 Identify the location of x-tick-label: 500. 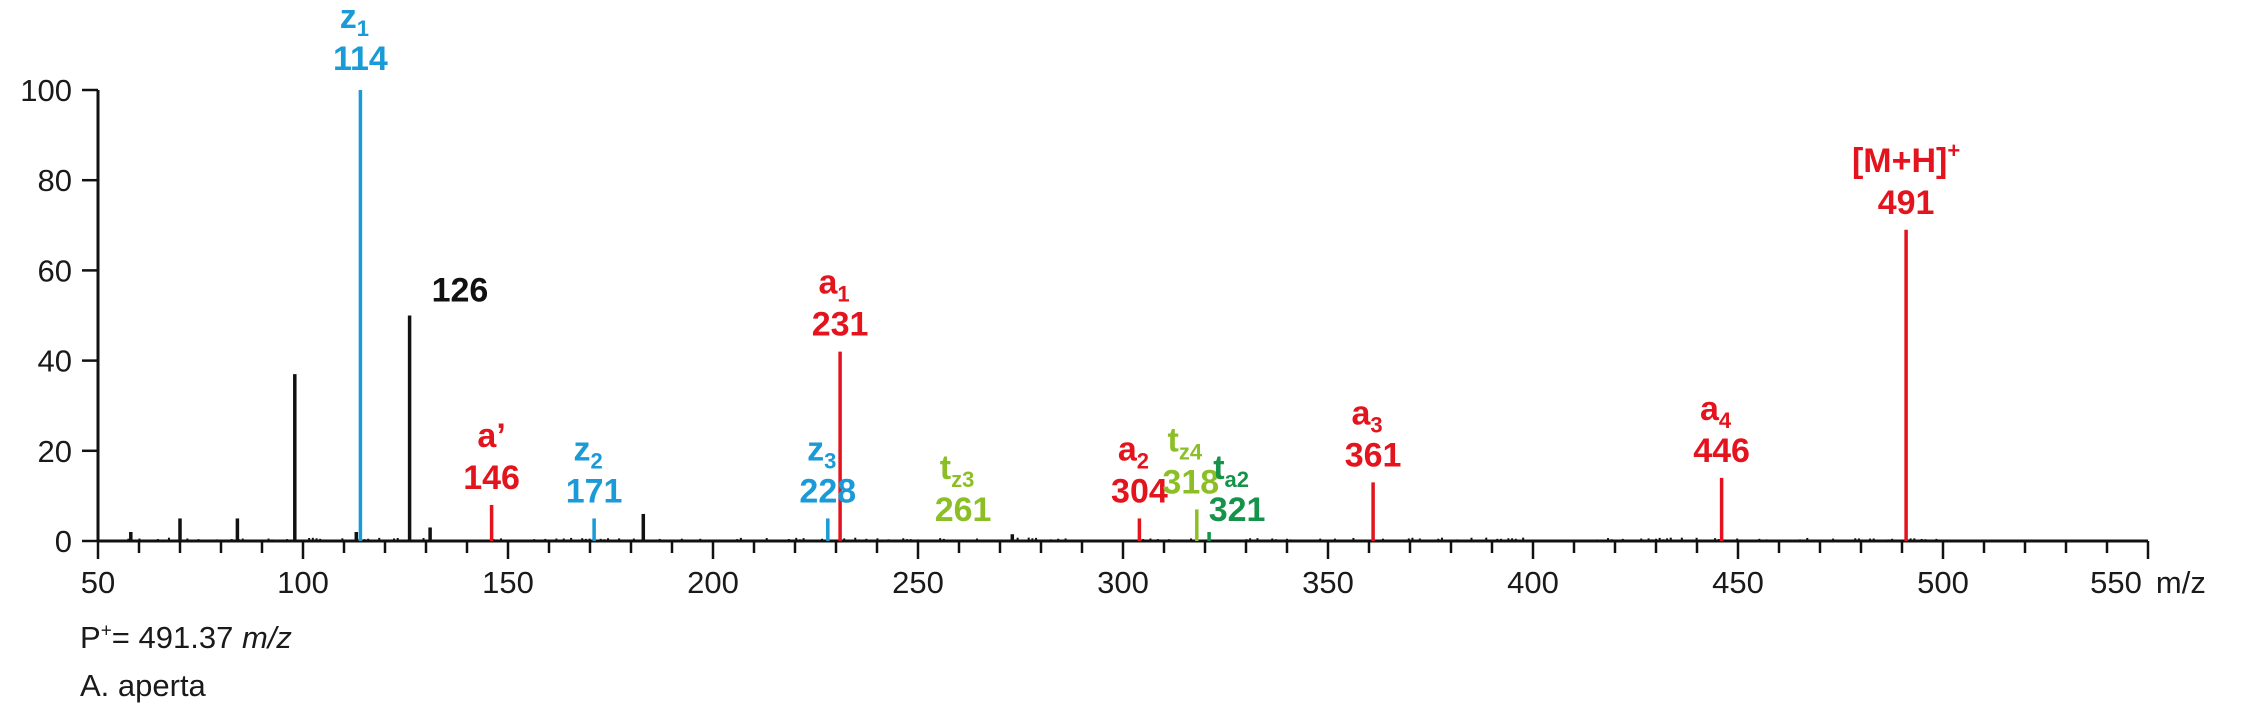
(1943, 582).